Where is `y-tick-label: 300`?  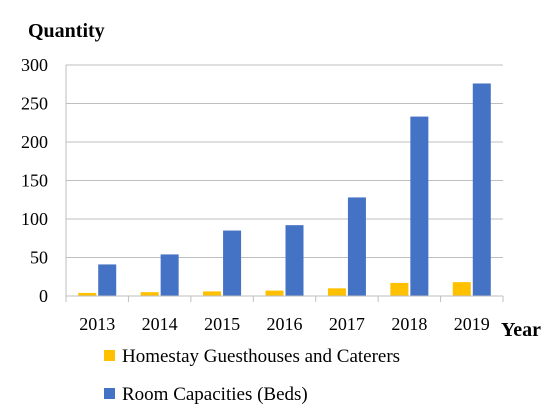
y-tick-label: 300 is located at coordinates (34, 65).